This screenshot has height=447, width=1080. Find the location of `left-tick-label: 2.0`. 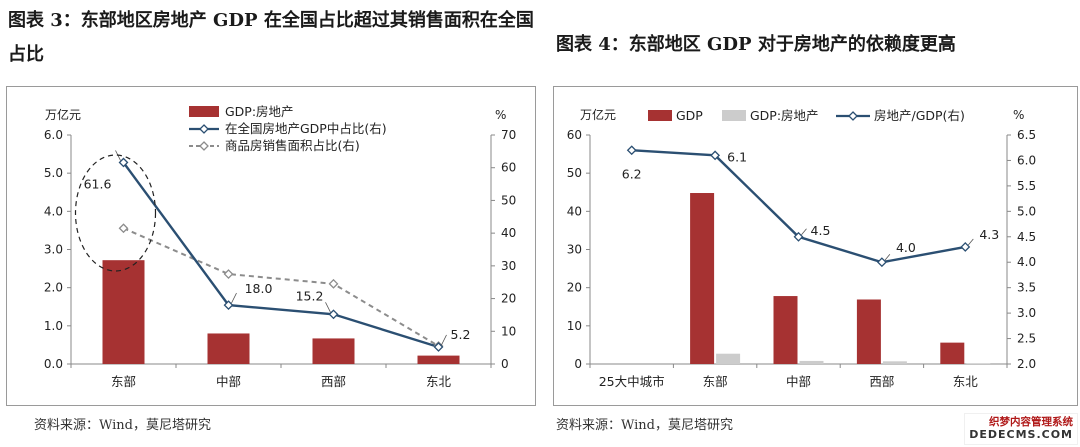

left-tick-label: 2.0 is located at coordinates (53, 288).